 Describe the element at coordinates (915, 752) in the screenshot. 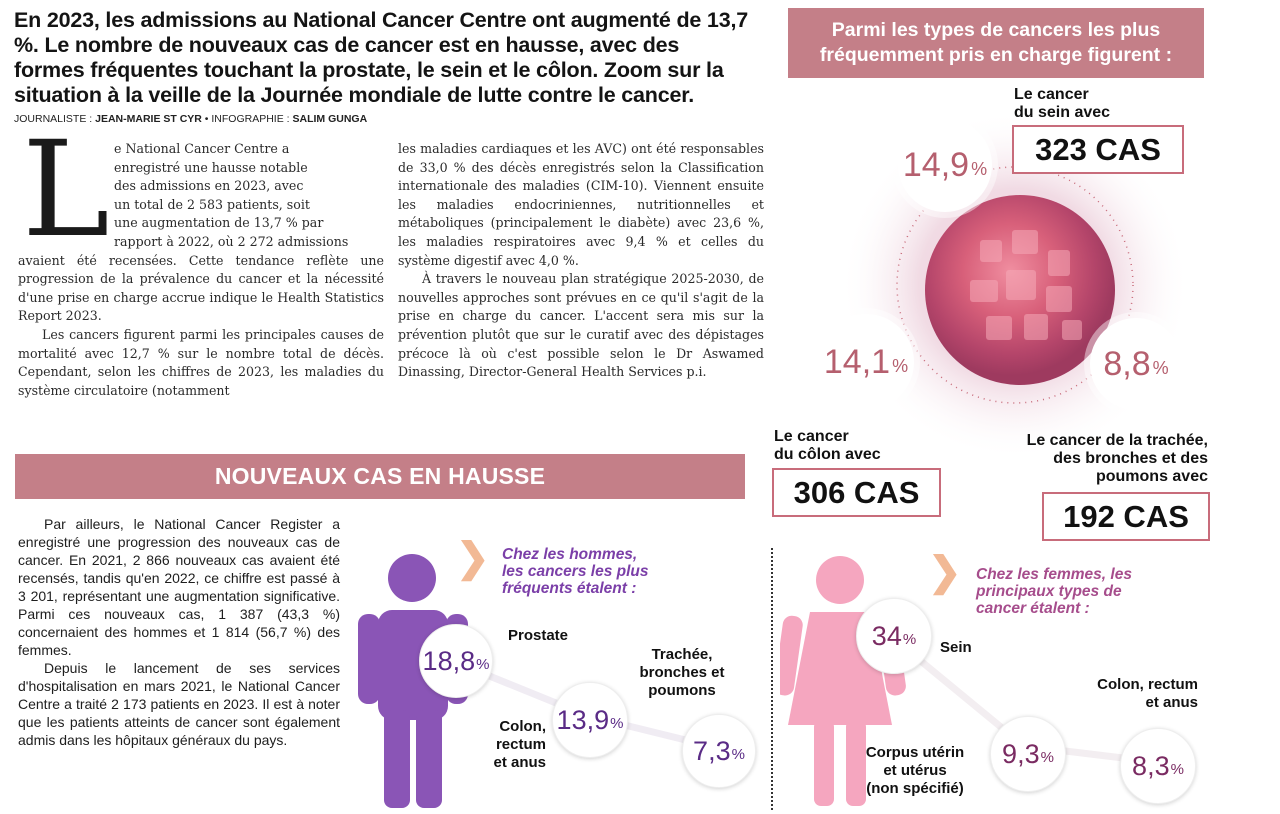

I see `label-line: Corpus utérin` at that location.